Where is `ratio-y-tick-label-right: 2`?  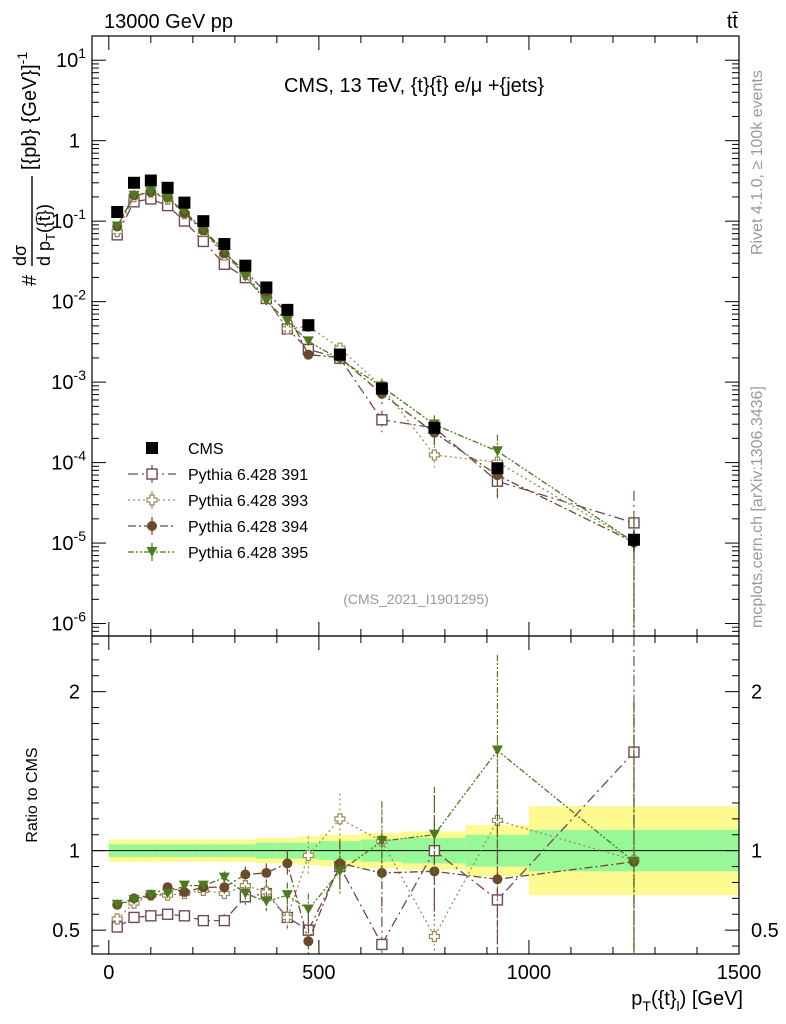 ratio-y-tick-label-right: 2 is located at coordinates (756, 693).